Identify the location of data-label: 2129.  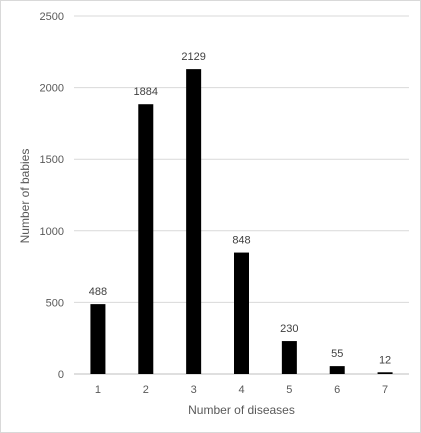
(193, 57).